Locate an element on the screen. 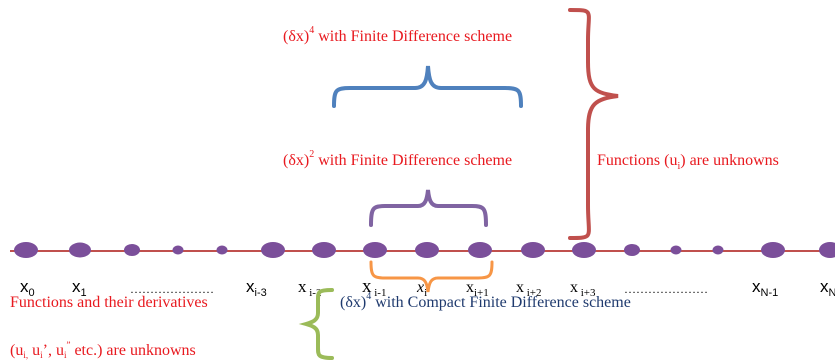  grid-label-x1: x1 is located at coordinates (79, 288).